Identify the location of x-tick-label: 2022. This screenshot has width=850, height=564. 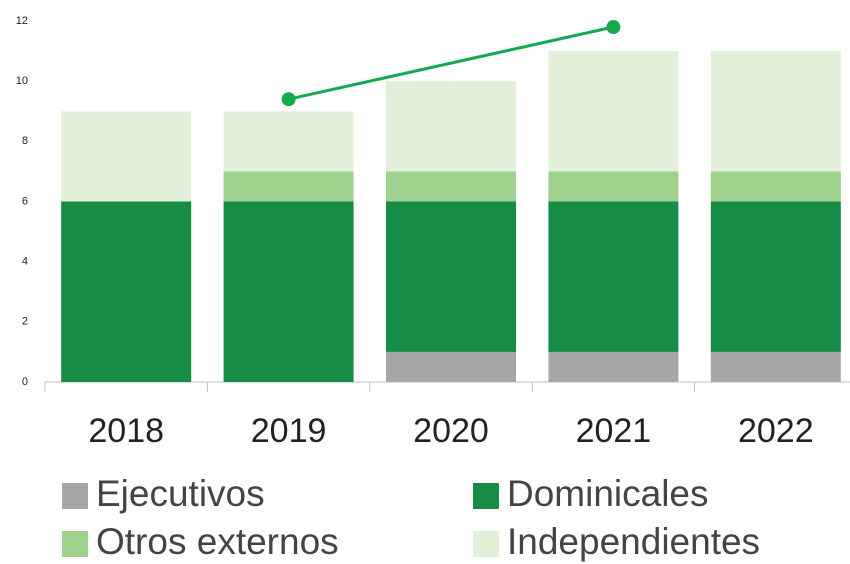
(776, 431).